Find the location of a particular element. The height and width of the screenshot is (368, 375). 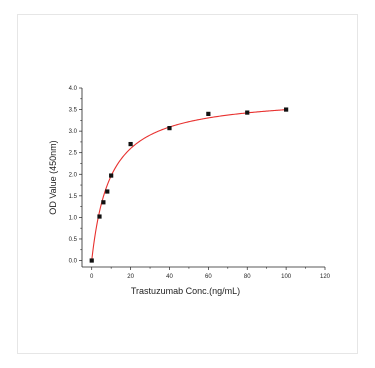

x-tick-label: 100 is located at coordinates (286, 277).